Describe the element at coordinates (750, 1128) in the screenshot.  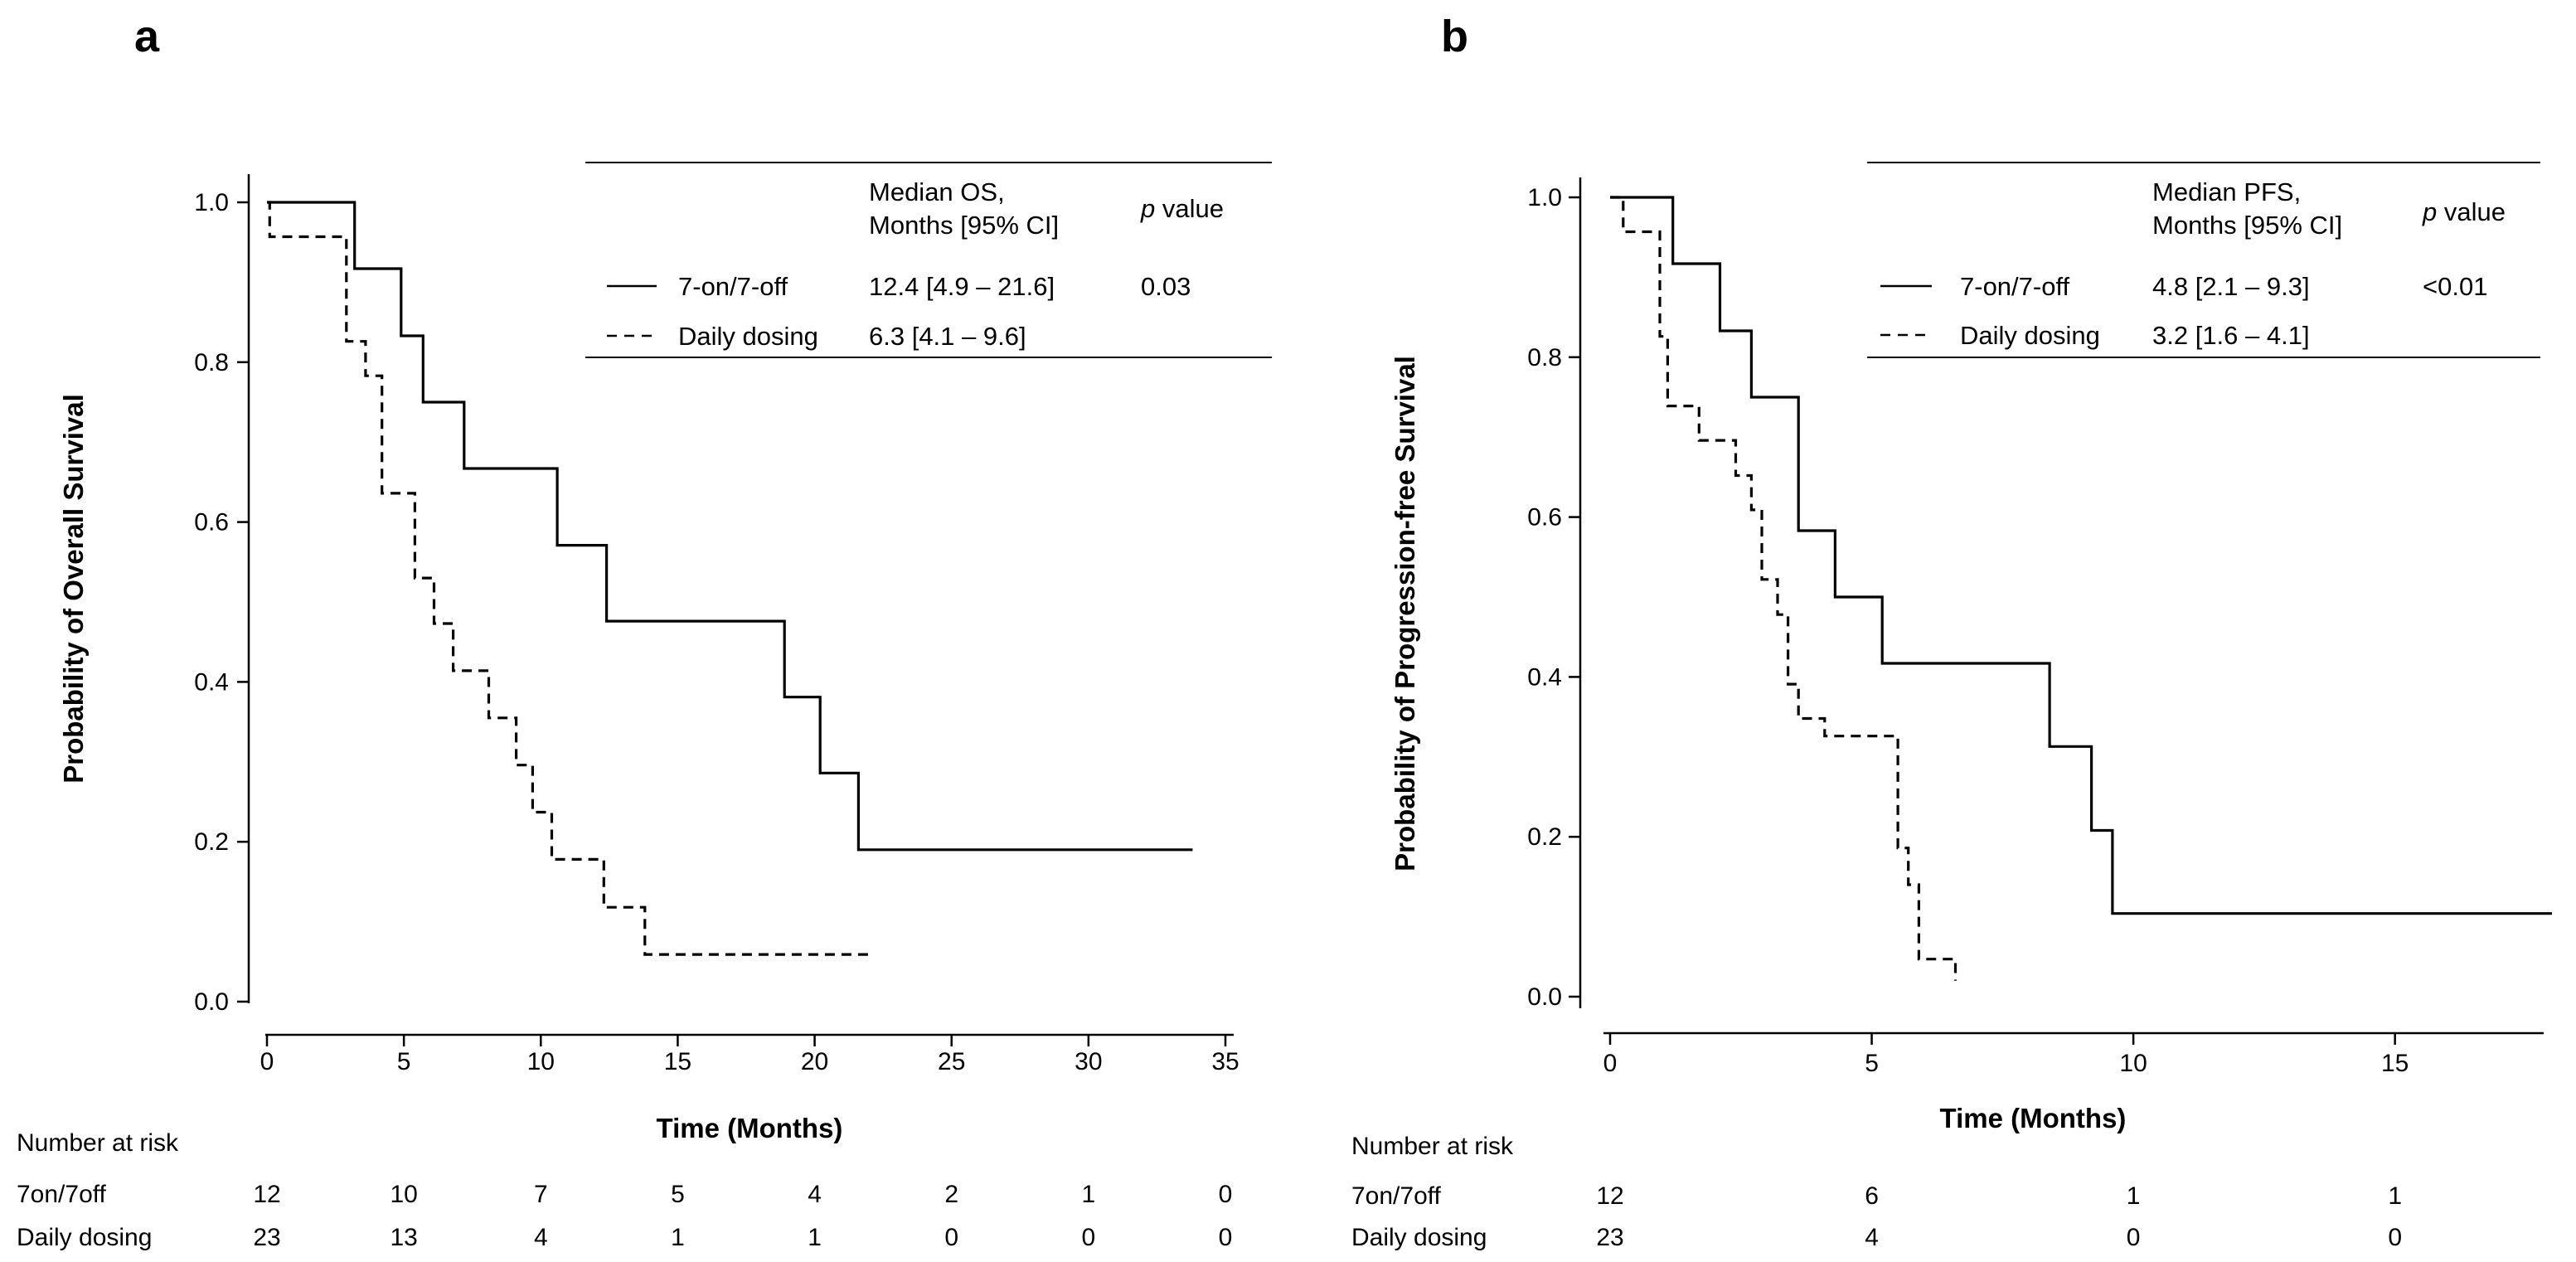
I see `panel-a-x-axis-label: Time (Months)` at that location.